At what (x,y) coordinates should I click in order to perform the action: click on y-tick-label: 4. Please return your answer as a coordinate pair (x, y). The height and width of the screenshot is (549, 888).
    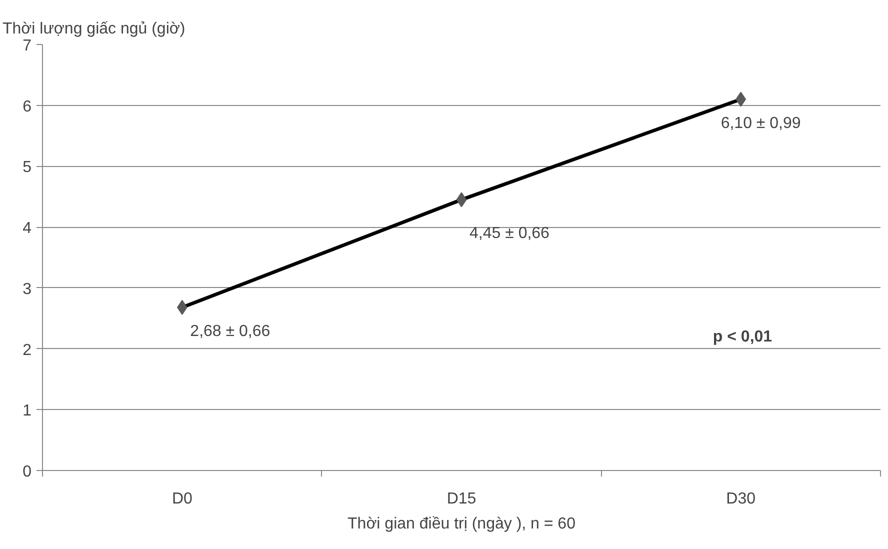
    Looking at the image, I should click on (27, 229).